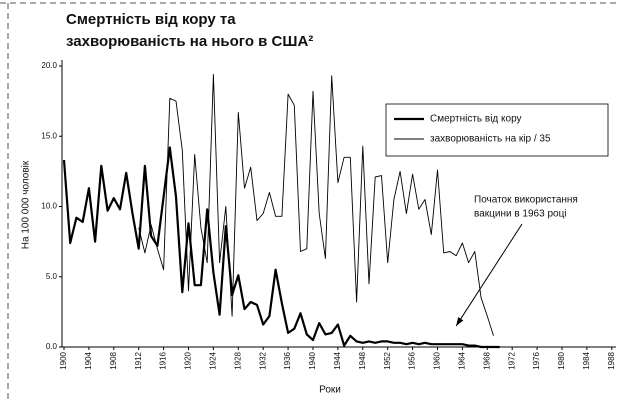 The height and width of the screenshot is (400, 617). I want to click on y-tick-label: 15.0, so click(49, 135).